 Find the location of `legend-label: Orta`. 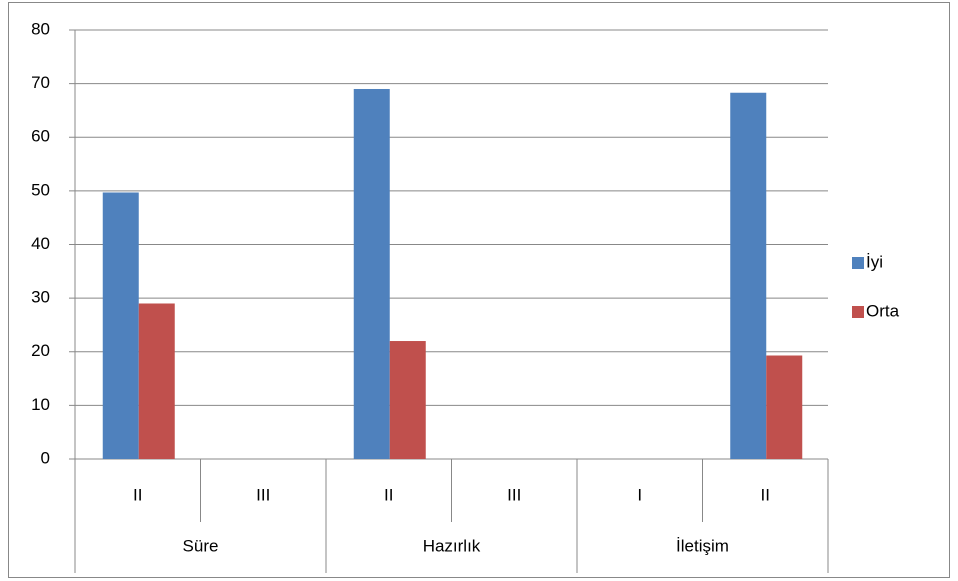

legend-label: Orta is located at coordinates (883, 310).